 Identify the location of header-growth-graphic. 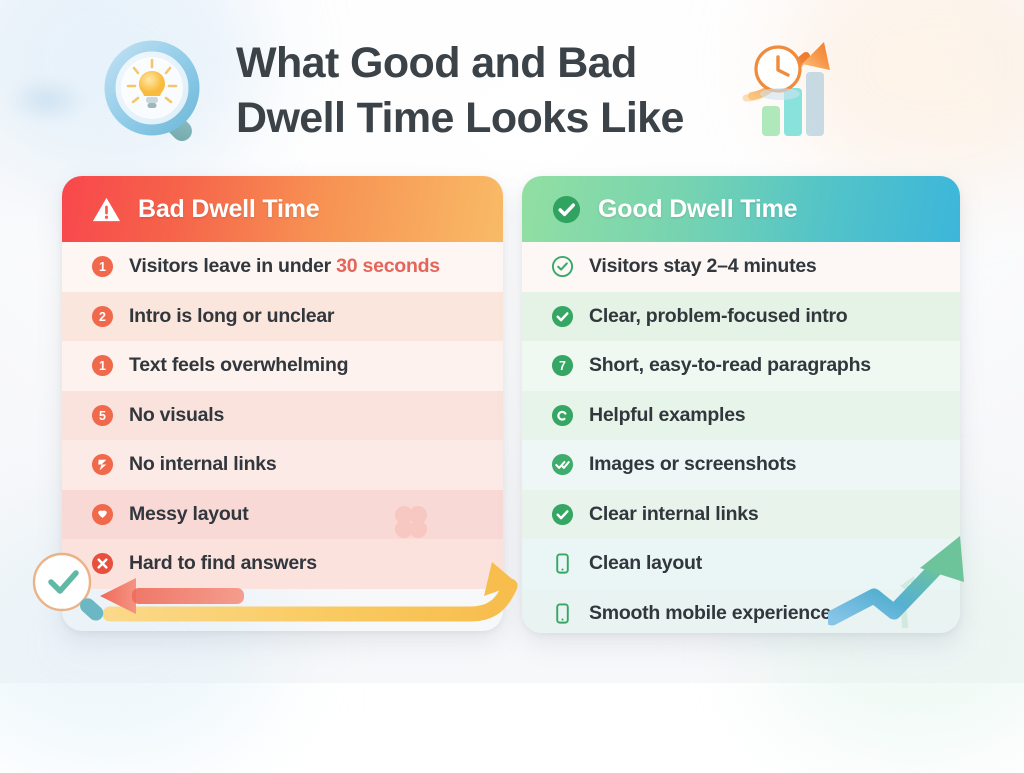
(790, 94).